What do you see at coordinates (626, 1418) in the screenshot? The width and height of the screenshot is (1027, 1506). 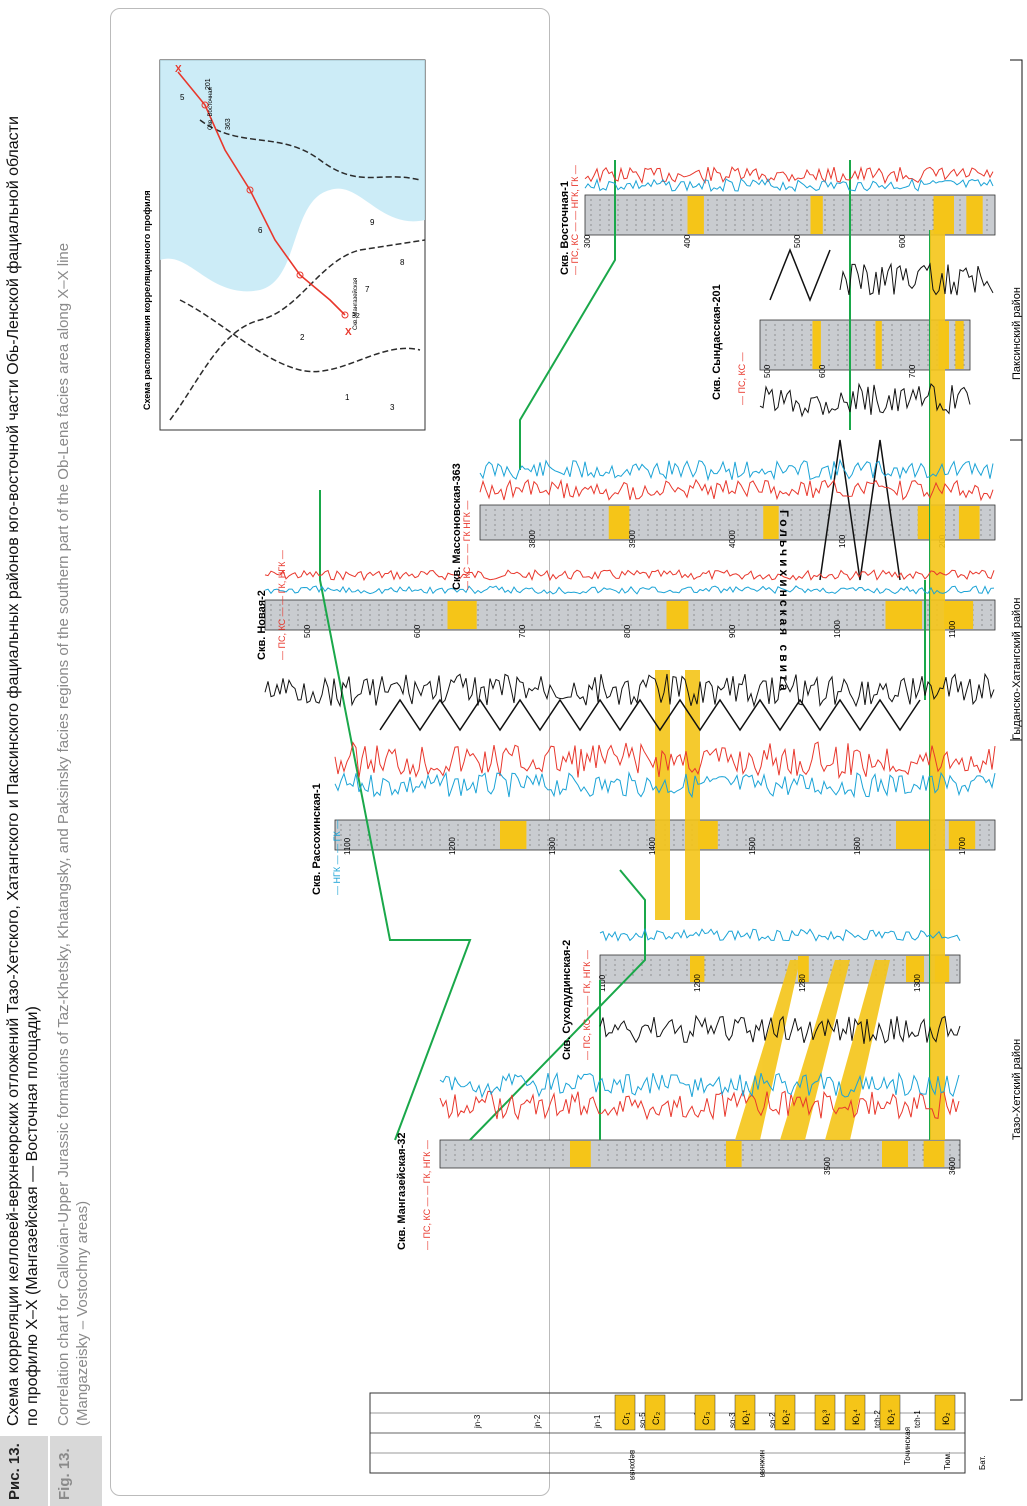 I see `horizon-label: Сг₁` at bounding box center [626, 1418].